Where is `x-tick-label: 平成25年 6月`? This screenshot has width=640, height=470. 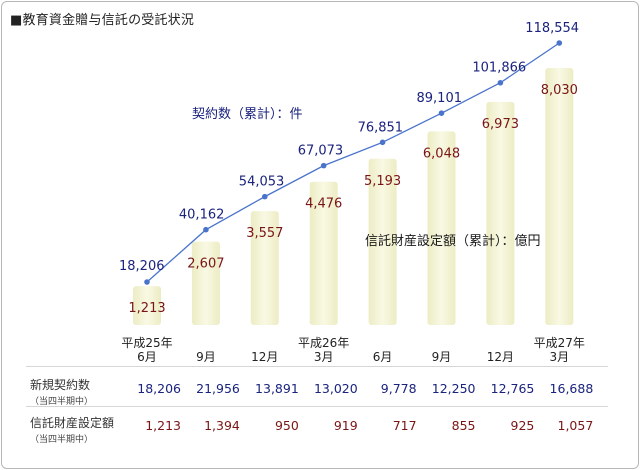
x-tick-label: 平成25年 6月 is located at coordinates (147, 350).